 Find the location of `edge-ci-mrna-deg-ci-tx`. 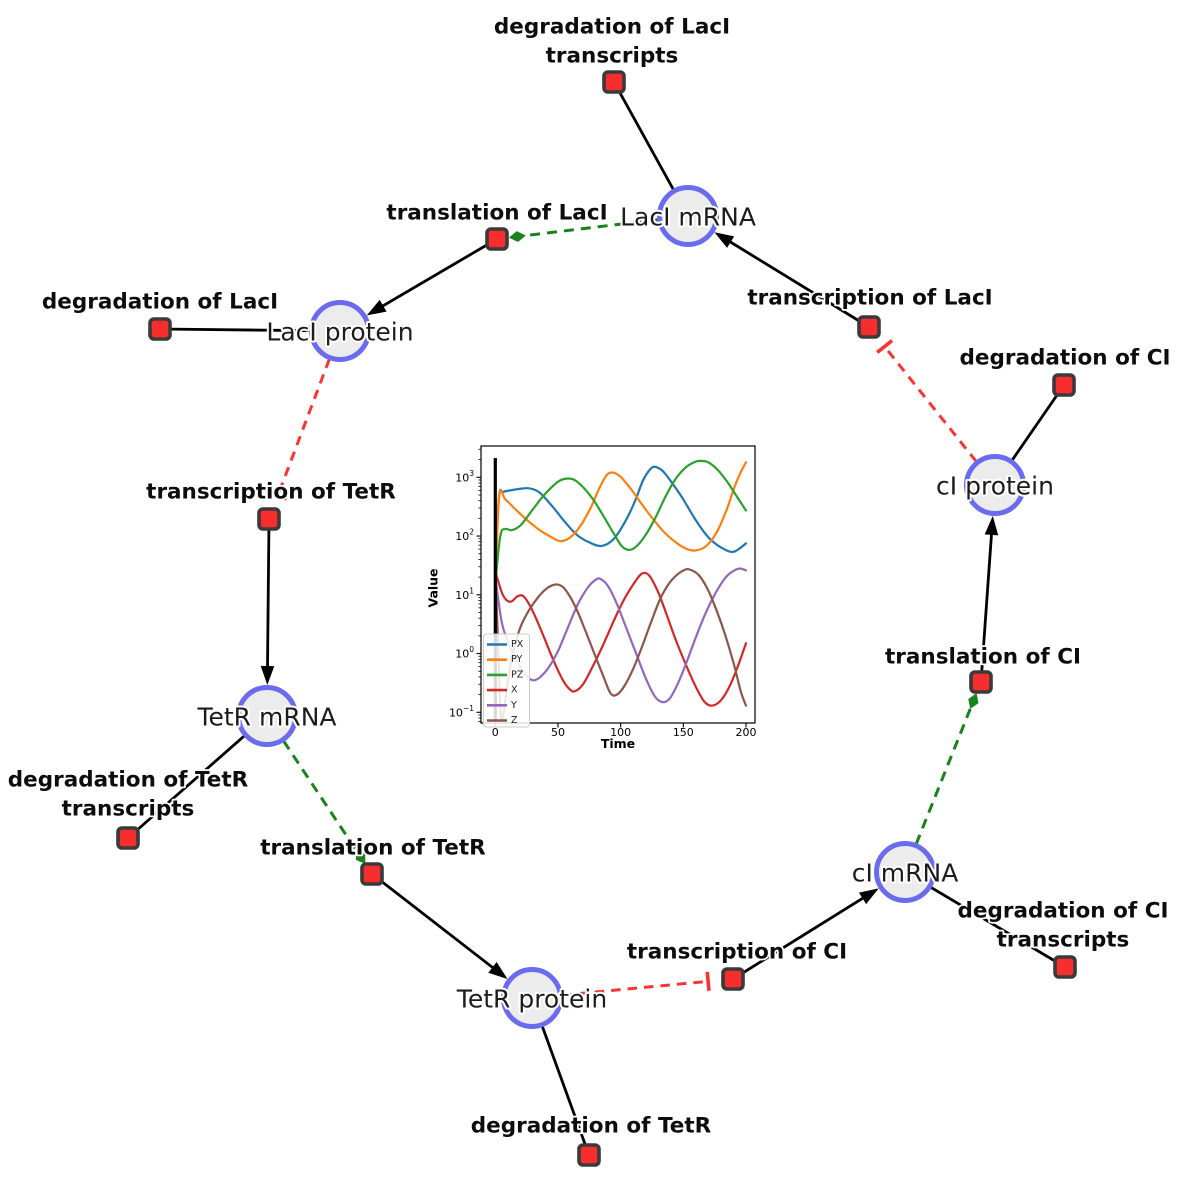

edge-ci-mrna-deg-ci-tx is located at coordinates (985, 919).